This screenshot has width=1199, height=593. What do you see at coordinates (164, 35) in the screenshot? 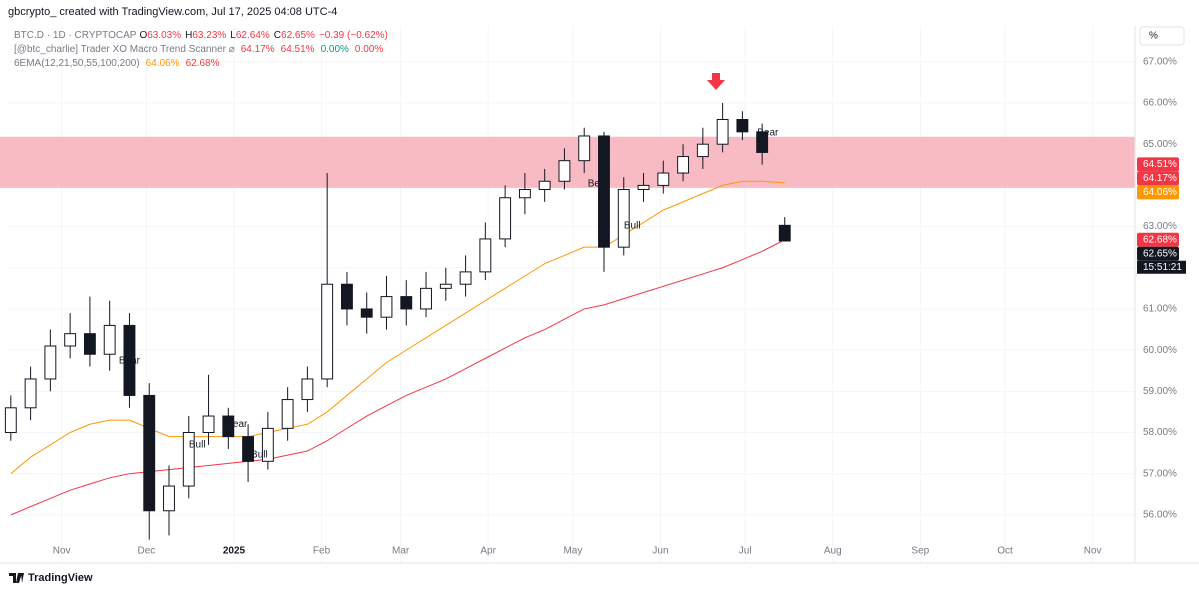
I see `legend-ohlc: 63.03%` at bounding box center [164, 35].